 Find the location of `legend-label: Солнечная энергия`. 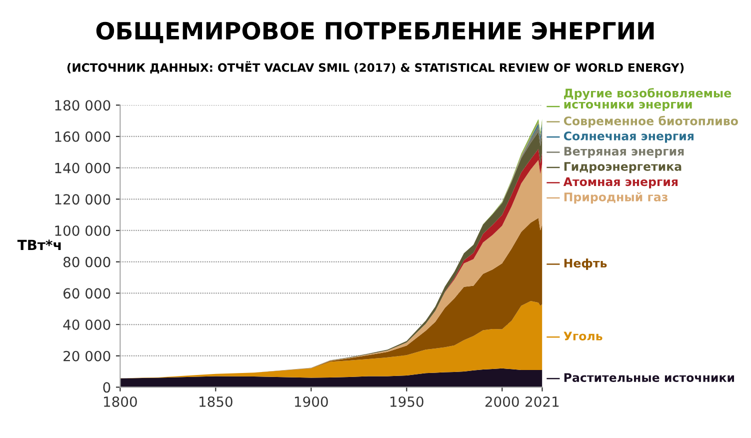

legend-label: Солнечная энергия is located at coordinates (629, 137).